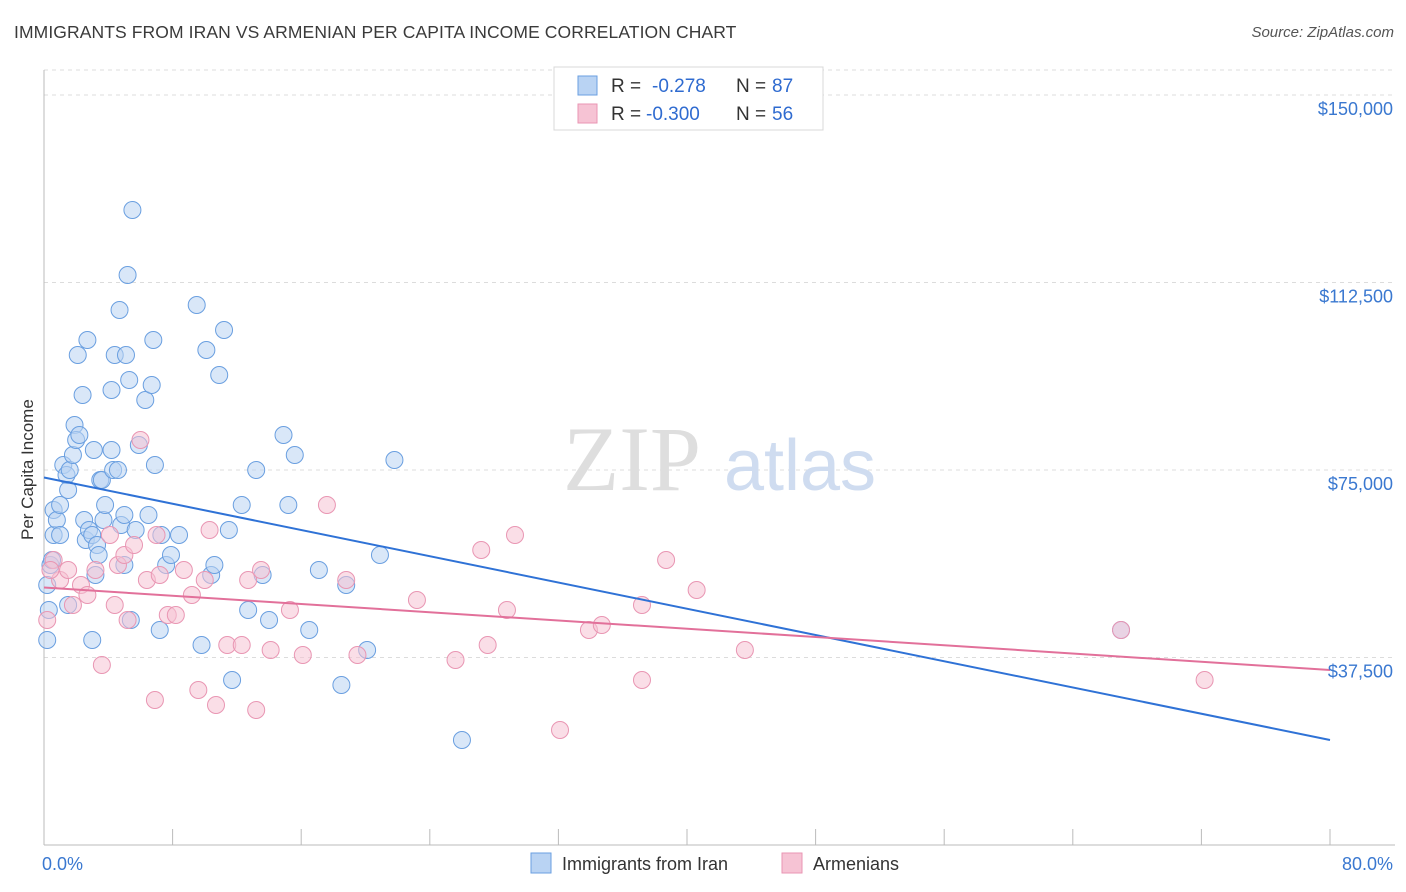  I want to click on source-label: Source: ZipAtlas.com, so click(1322, 32).